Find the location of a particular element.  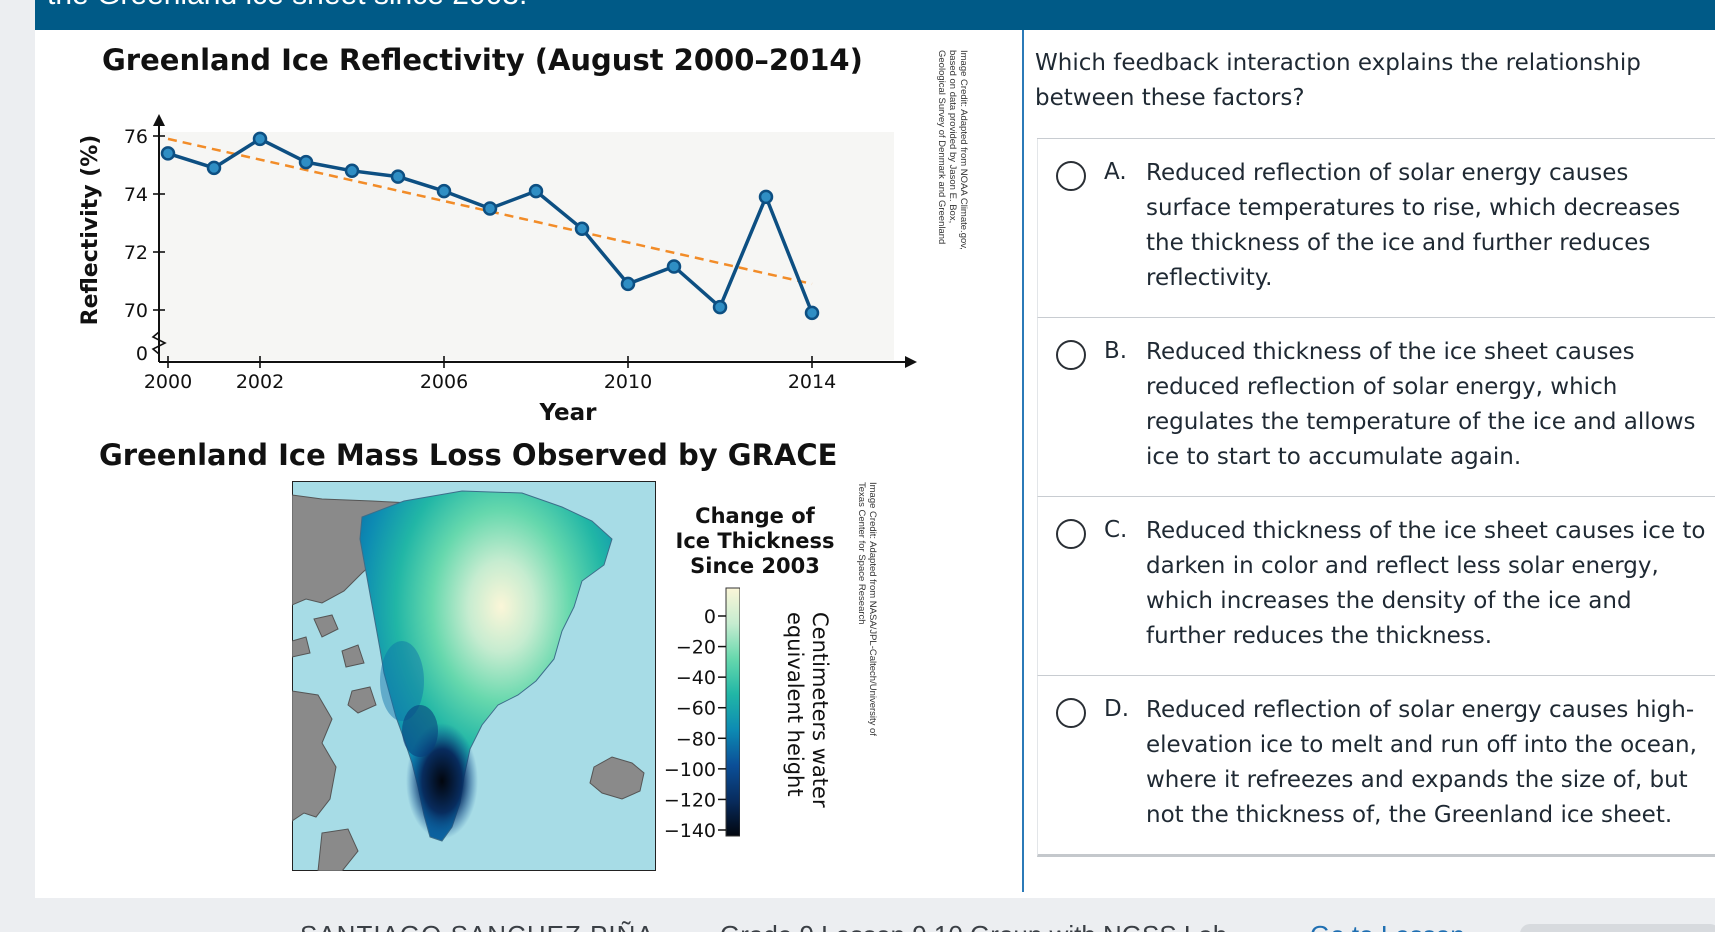

banner-partial-text: the Greenland ice sheet since 2003. is located at coordinates (287, 6).